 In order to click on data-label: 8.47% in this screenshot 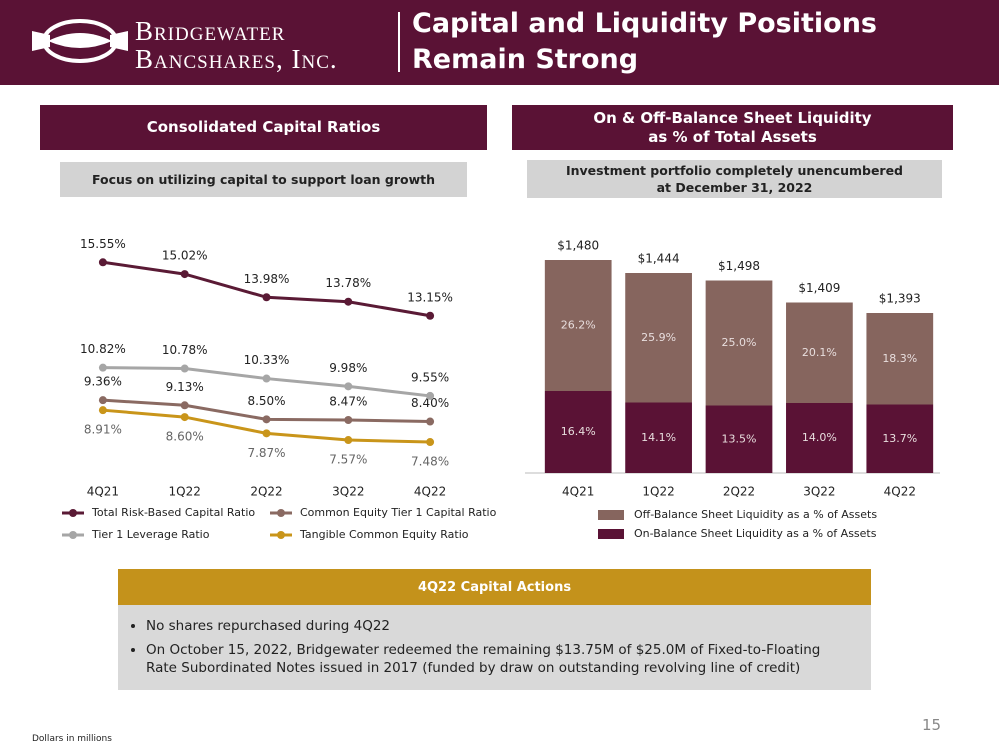, I will do `click(348, 401)`.